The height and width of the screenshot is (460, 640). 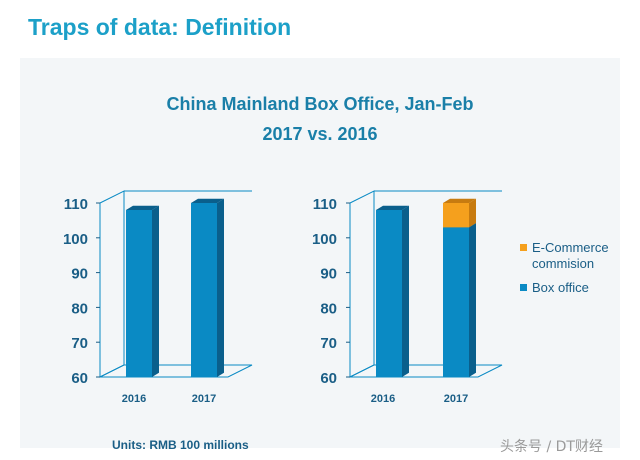 What do you see at coordinates (523, 247) in the screenshot?
I see `legend-swatch-ecommerce` at bounding box center [523, 247].